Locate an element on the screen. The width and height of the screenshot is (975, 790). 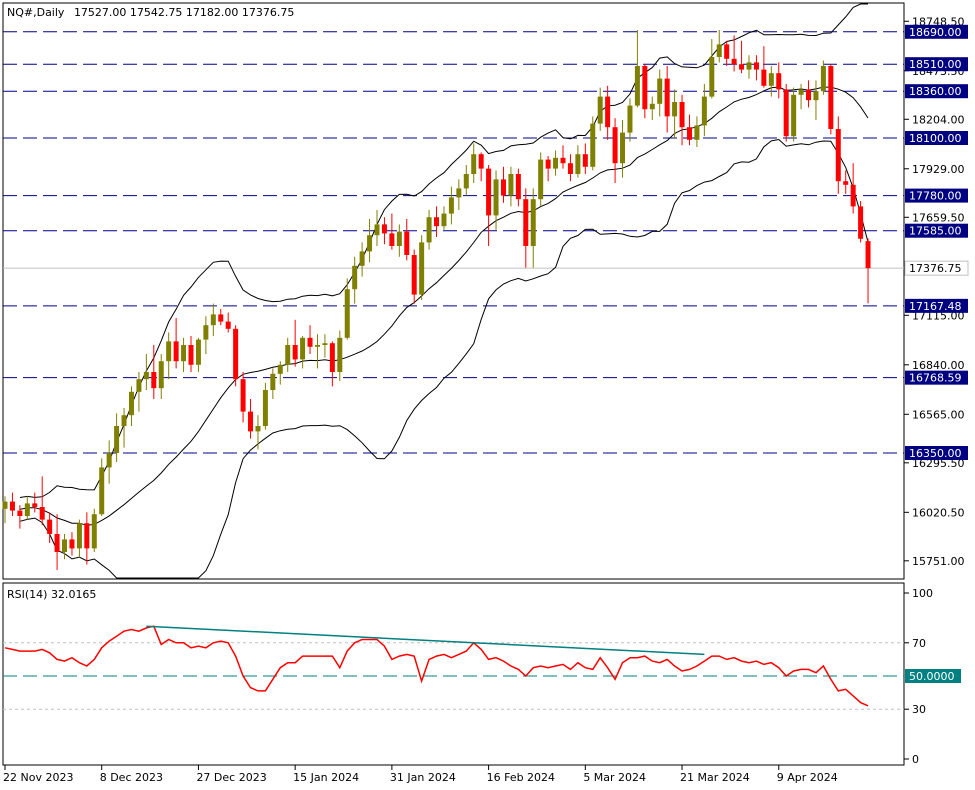
current-price-label: 17376.75 is located at coordinates (936, 268).